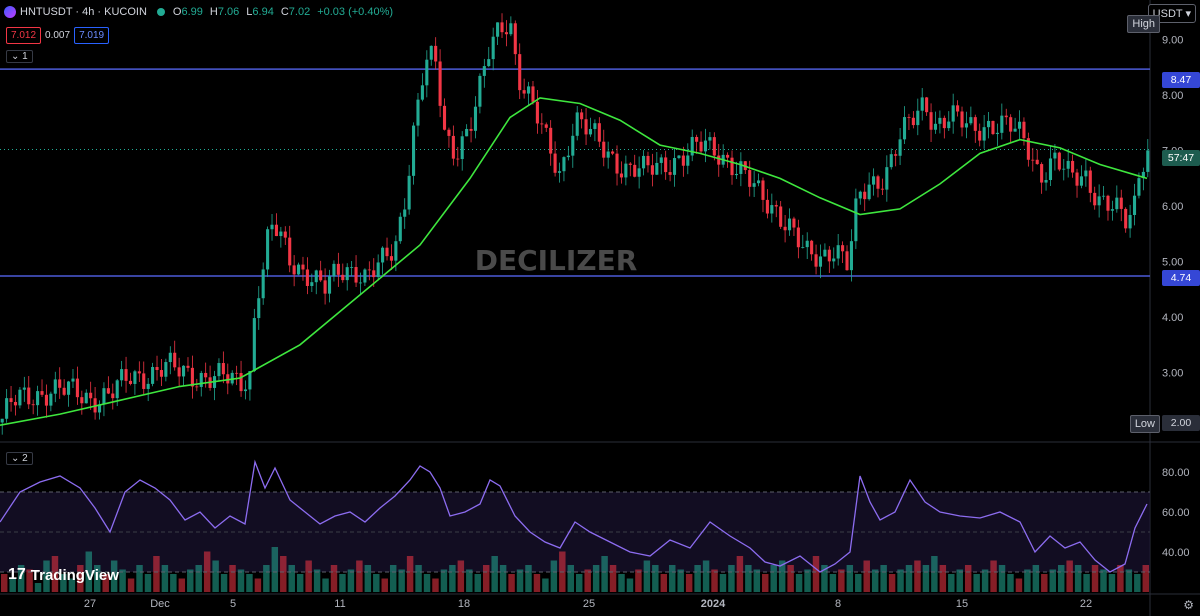 This screenshot has width=1200, height=616. I want to click on ohlc-open: O6.99, so click(187, 12).